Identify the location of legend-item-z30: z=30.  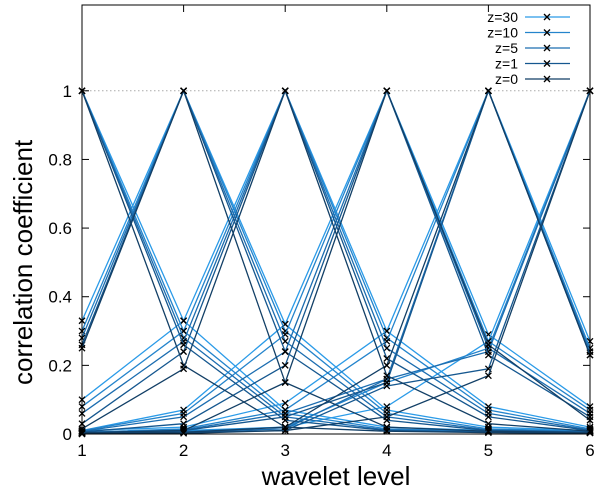
(528, 17).